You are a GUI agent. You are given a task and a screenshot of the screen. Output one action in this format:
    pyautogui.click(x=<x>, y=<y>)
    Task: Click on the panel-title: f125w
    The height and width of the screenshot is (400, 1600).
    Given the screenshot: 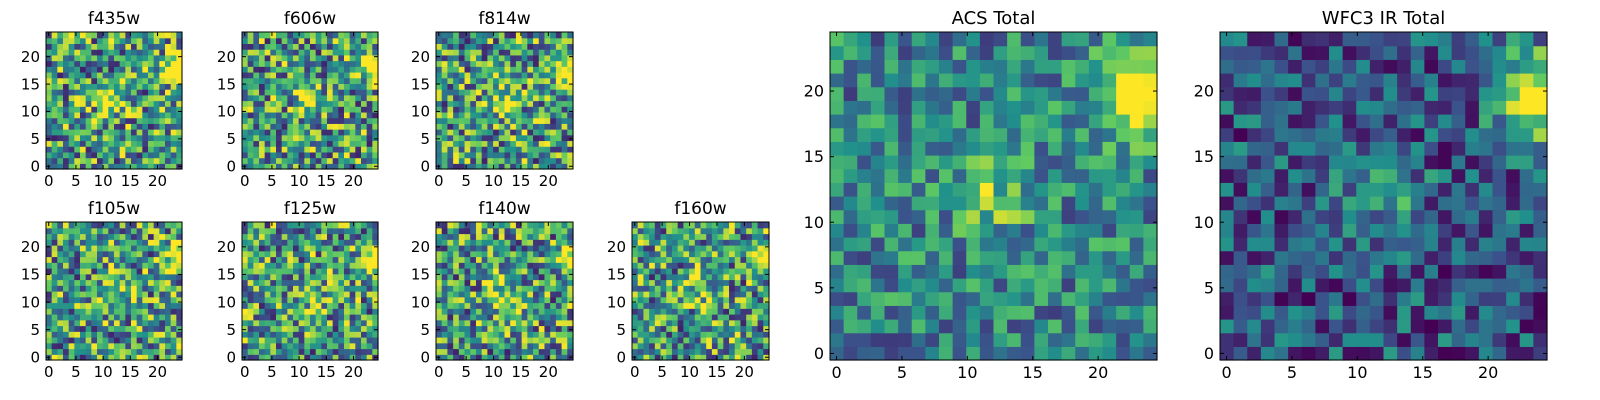 What is the action you would take?
    pyautogui.click(x=310, y=209)
    